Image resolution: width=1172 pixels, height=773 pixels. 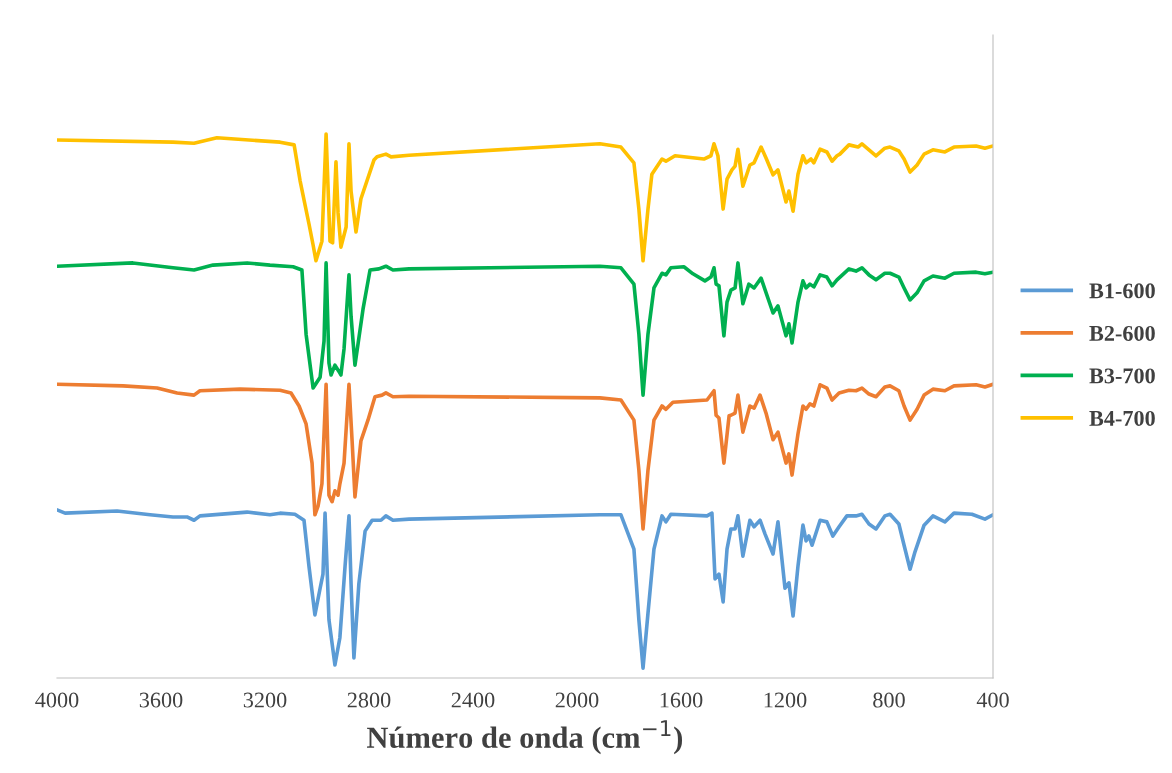 What do you see at coordinates (57, 700) in the screenshot?
I see `x-tick-label: 4000` at bounding box center [57, 700].